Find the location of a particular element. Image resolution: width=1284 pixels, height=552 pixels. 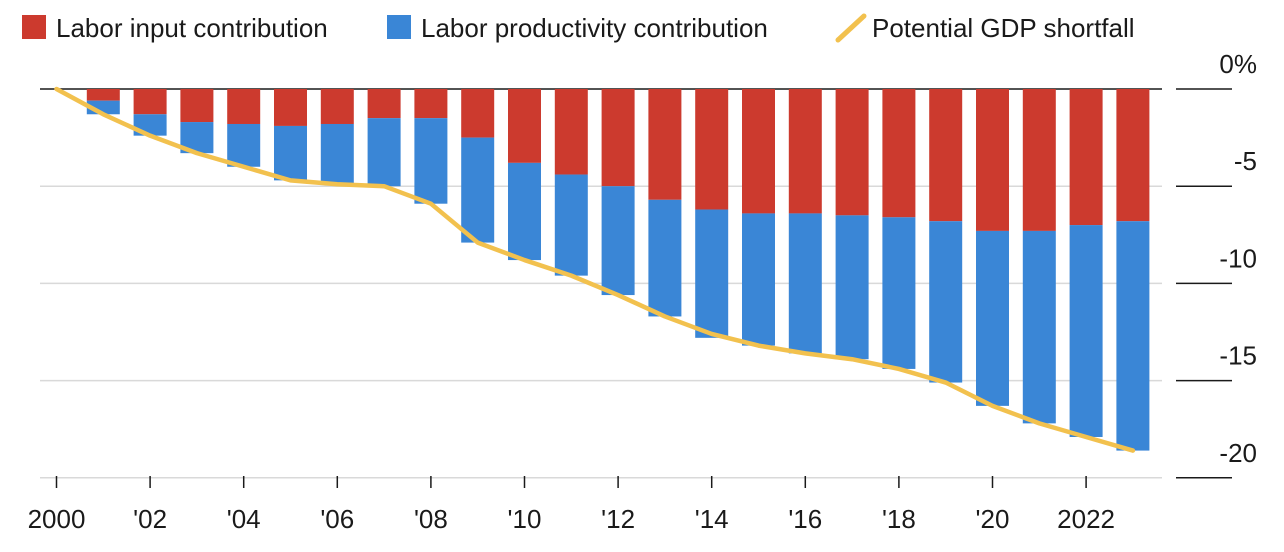

x-tick-label-2006: '06 is located at coordinates (337, 519).